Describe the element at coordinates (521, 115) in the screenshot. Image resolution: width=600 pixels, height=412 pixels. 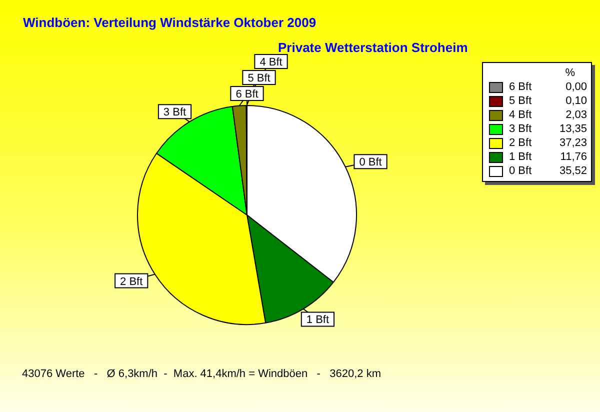
I see `legend-label: 4 Bft` at that location.